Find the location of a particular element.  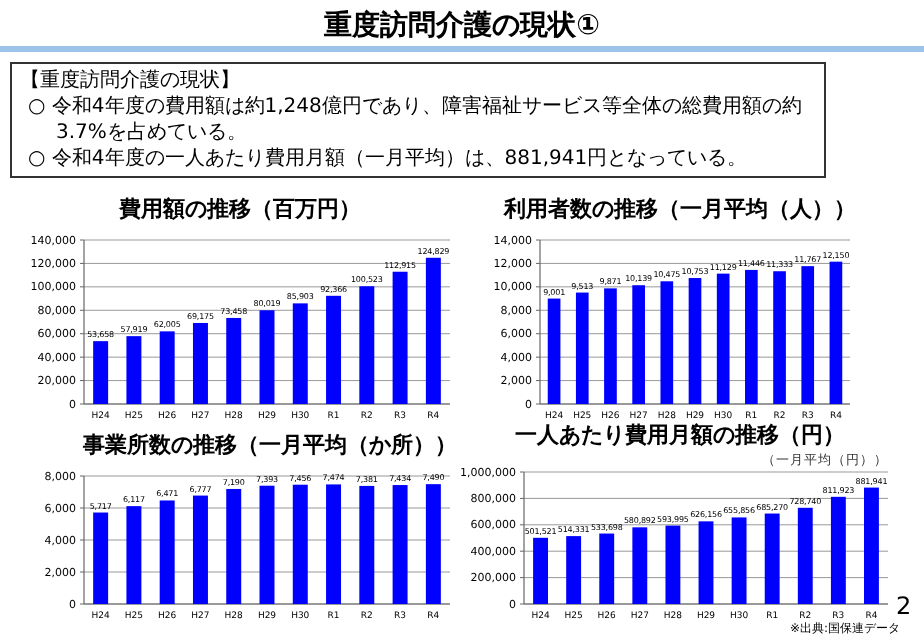

text: ○ 令和4年度の費用額は約1,248億円であり、障害福祉サービス等全体の総費用額の約3.7%を占めている。 is located at coordinates (415, 120).